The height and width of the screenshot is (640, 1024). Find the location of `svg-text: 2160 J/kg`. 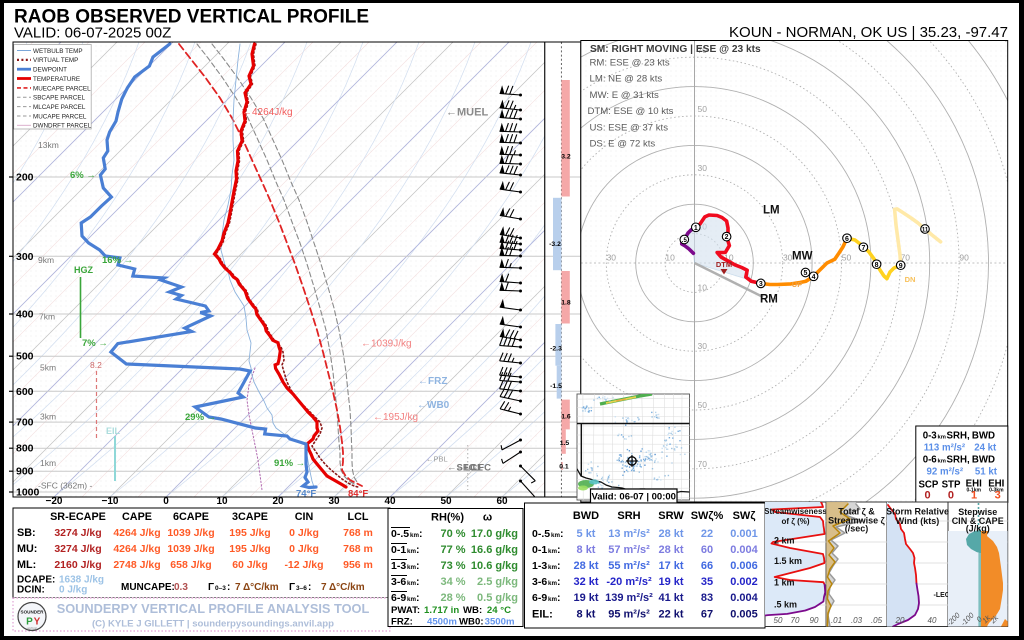

svg-text: 2160 J/kg is located at coordinates (77, 565).